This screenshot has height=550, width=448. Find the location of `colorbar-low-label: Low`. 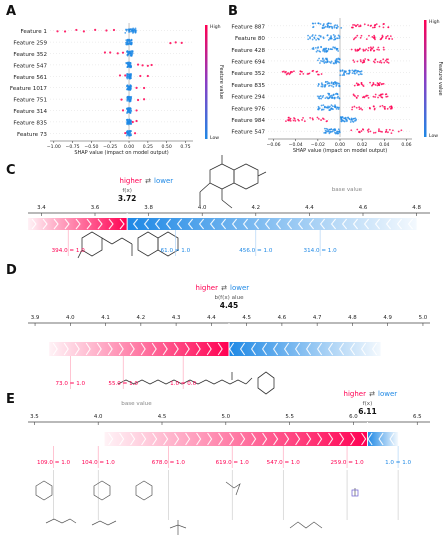

colorbar-low-label: Low is located at coordinates (214, 138).